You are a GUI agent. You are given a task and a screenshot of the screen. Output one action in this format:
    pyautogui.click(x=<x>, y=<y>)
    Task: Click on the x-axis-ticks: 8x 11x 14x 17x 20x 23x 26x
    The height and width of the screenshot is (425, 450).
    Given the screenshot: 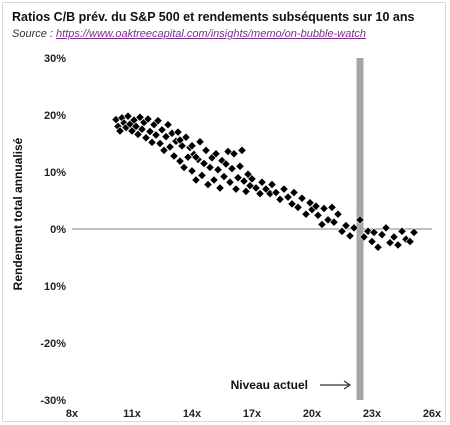 What is the action you would take?
    pyautogui.click(x=254, y=414)
    